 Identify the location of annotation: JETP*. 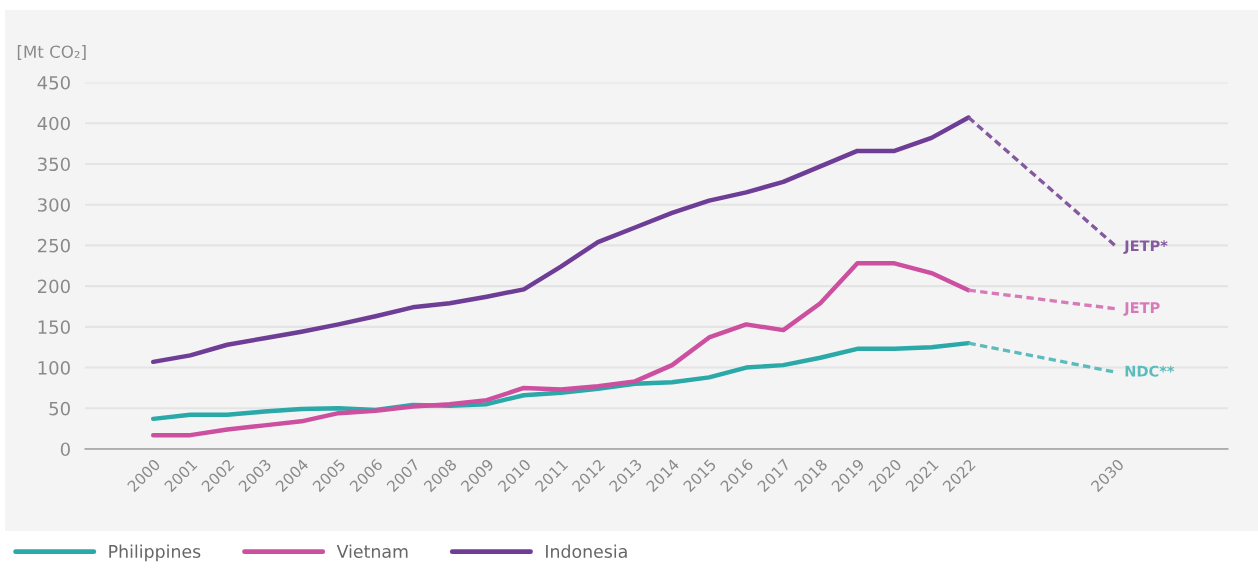
(1145, 247).